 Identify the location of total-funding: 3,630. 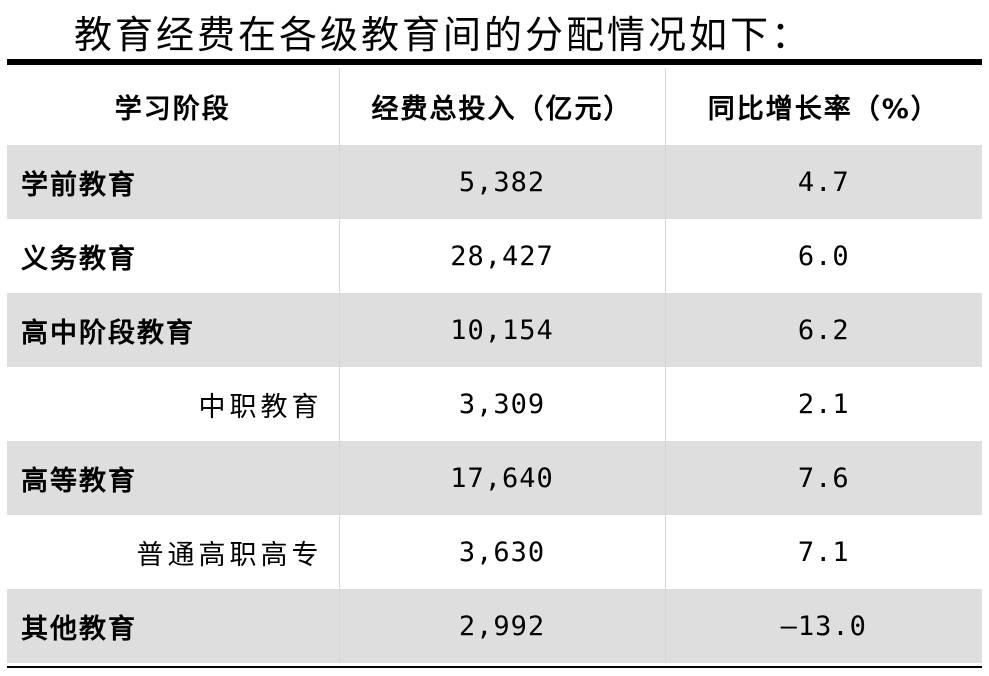
(502, 552).